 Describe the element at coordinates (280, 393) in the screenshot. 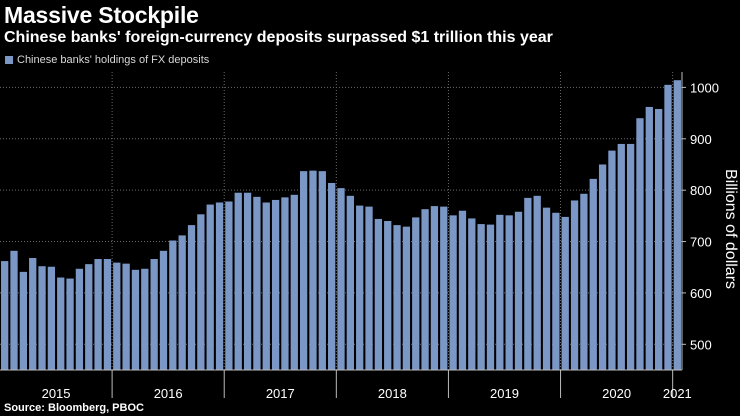

I see `x-tick-label-2017: 2017` at that location.